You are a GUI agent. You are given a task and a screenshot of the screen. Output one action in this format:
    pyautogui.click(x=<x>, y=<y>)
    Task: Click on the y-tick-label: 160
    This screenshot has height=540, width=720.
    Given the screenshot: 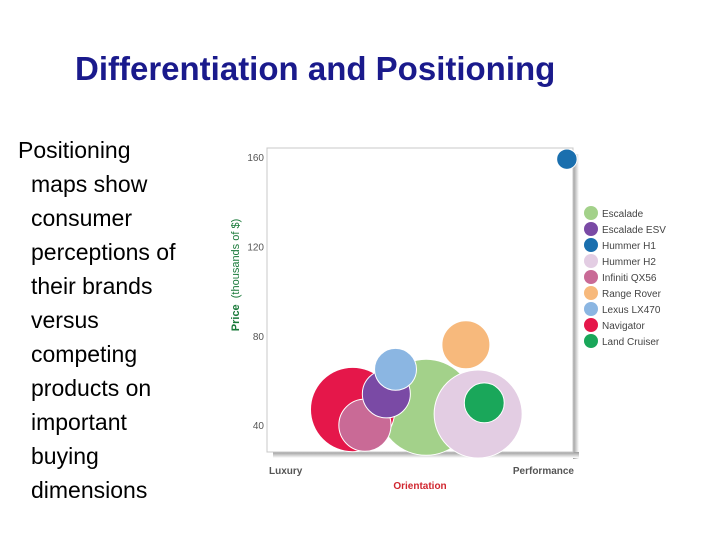 What is the action you would take?
    pyautogui.click(x=255, y=158)
    